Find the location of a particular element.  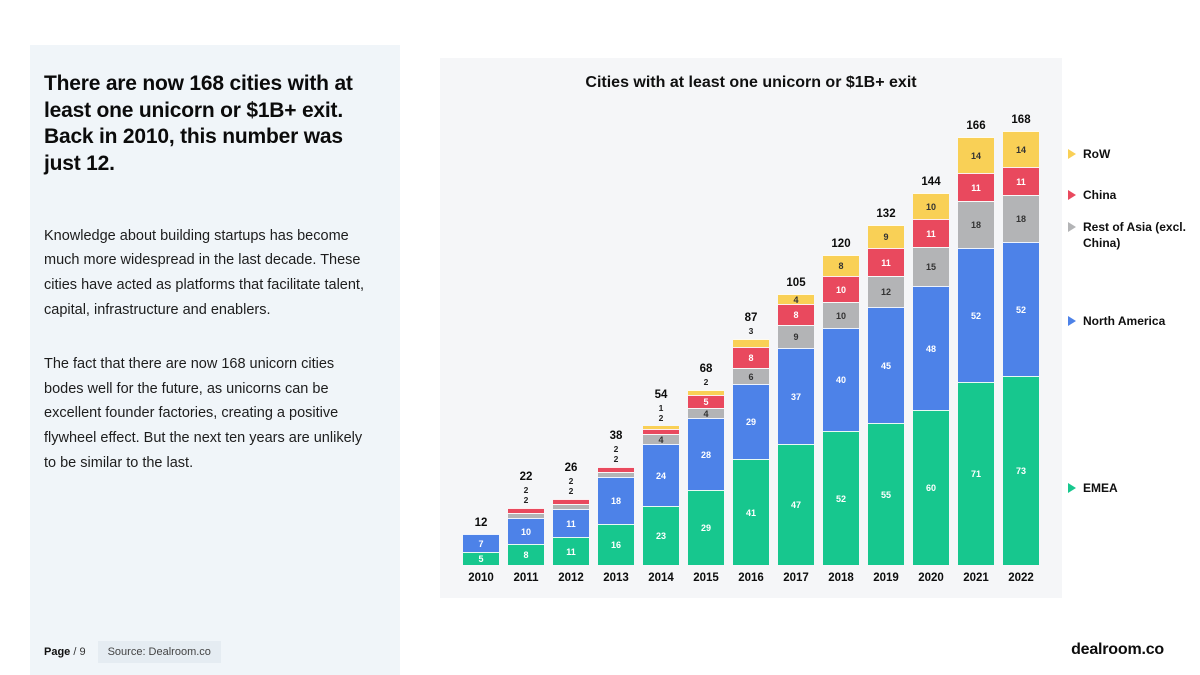

x-axis-label-2011: 2011 is located at coordinates (526, 578).